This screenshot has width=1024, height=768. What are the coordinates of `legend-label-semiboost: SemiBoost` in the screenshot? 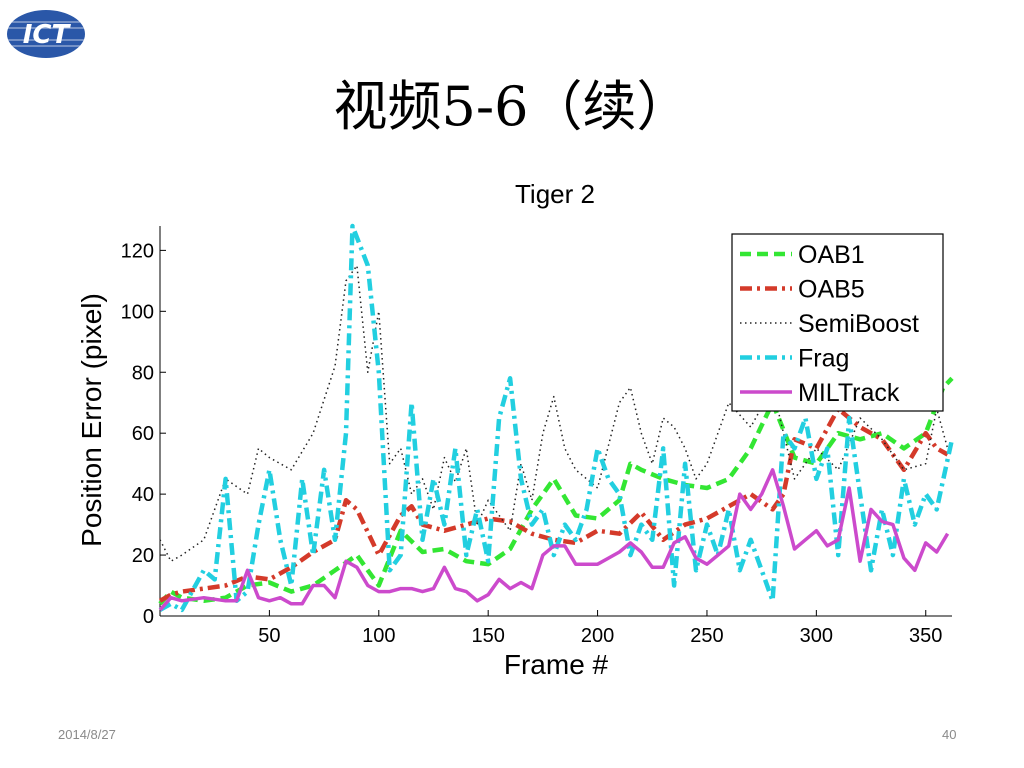 It's located at (858, 324).